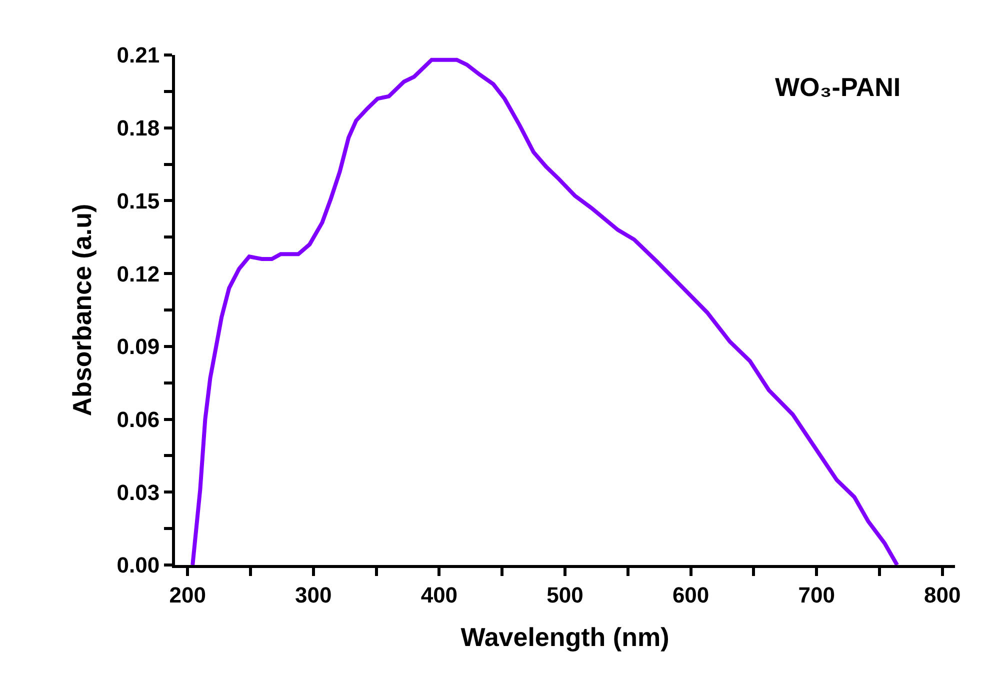 The image size is (985, 690). I want to click on text: 0.00, so click(138, 565).